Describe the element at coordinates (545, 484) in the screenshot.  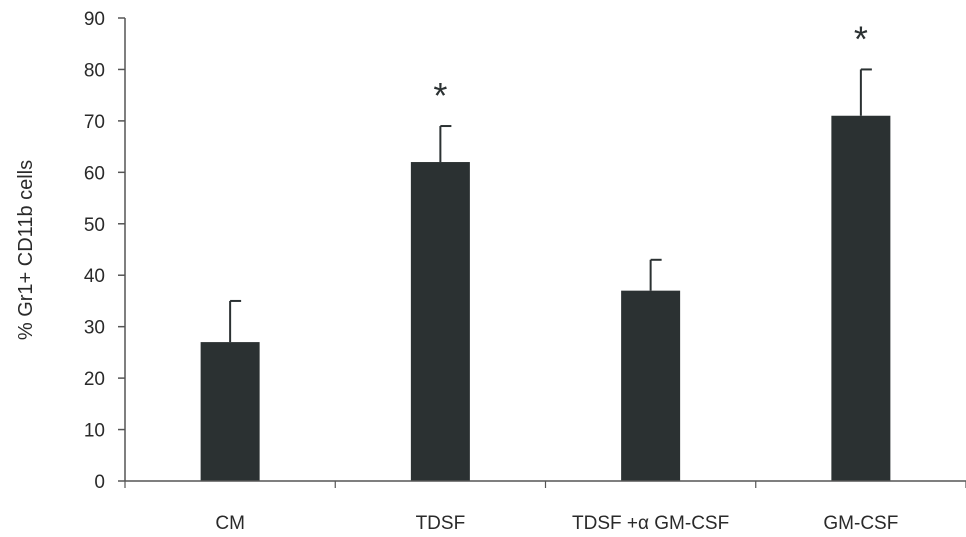
I see `x-axis-ticks` at that location.